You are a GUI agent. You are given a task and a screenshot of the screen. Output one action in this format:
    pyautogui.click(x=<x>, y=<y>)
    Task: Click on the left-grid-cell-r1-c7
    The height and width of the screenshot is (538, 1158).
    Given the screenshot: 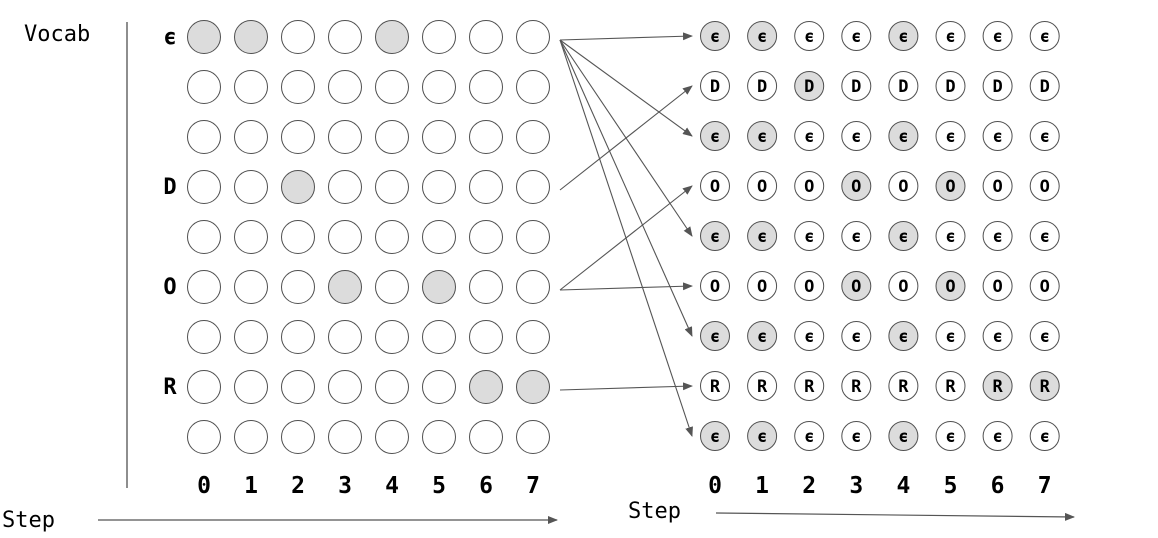 What is the action you would take?
    pyautogui.click(x=533, y=87)
    